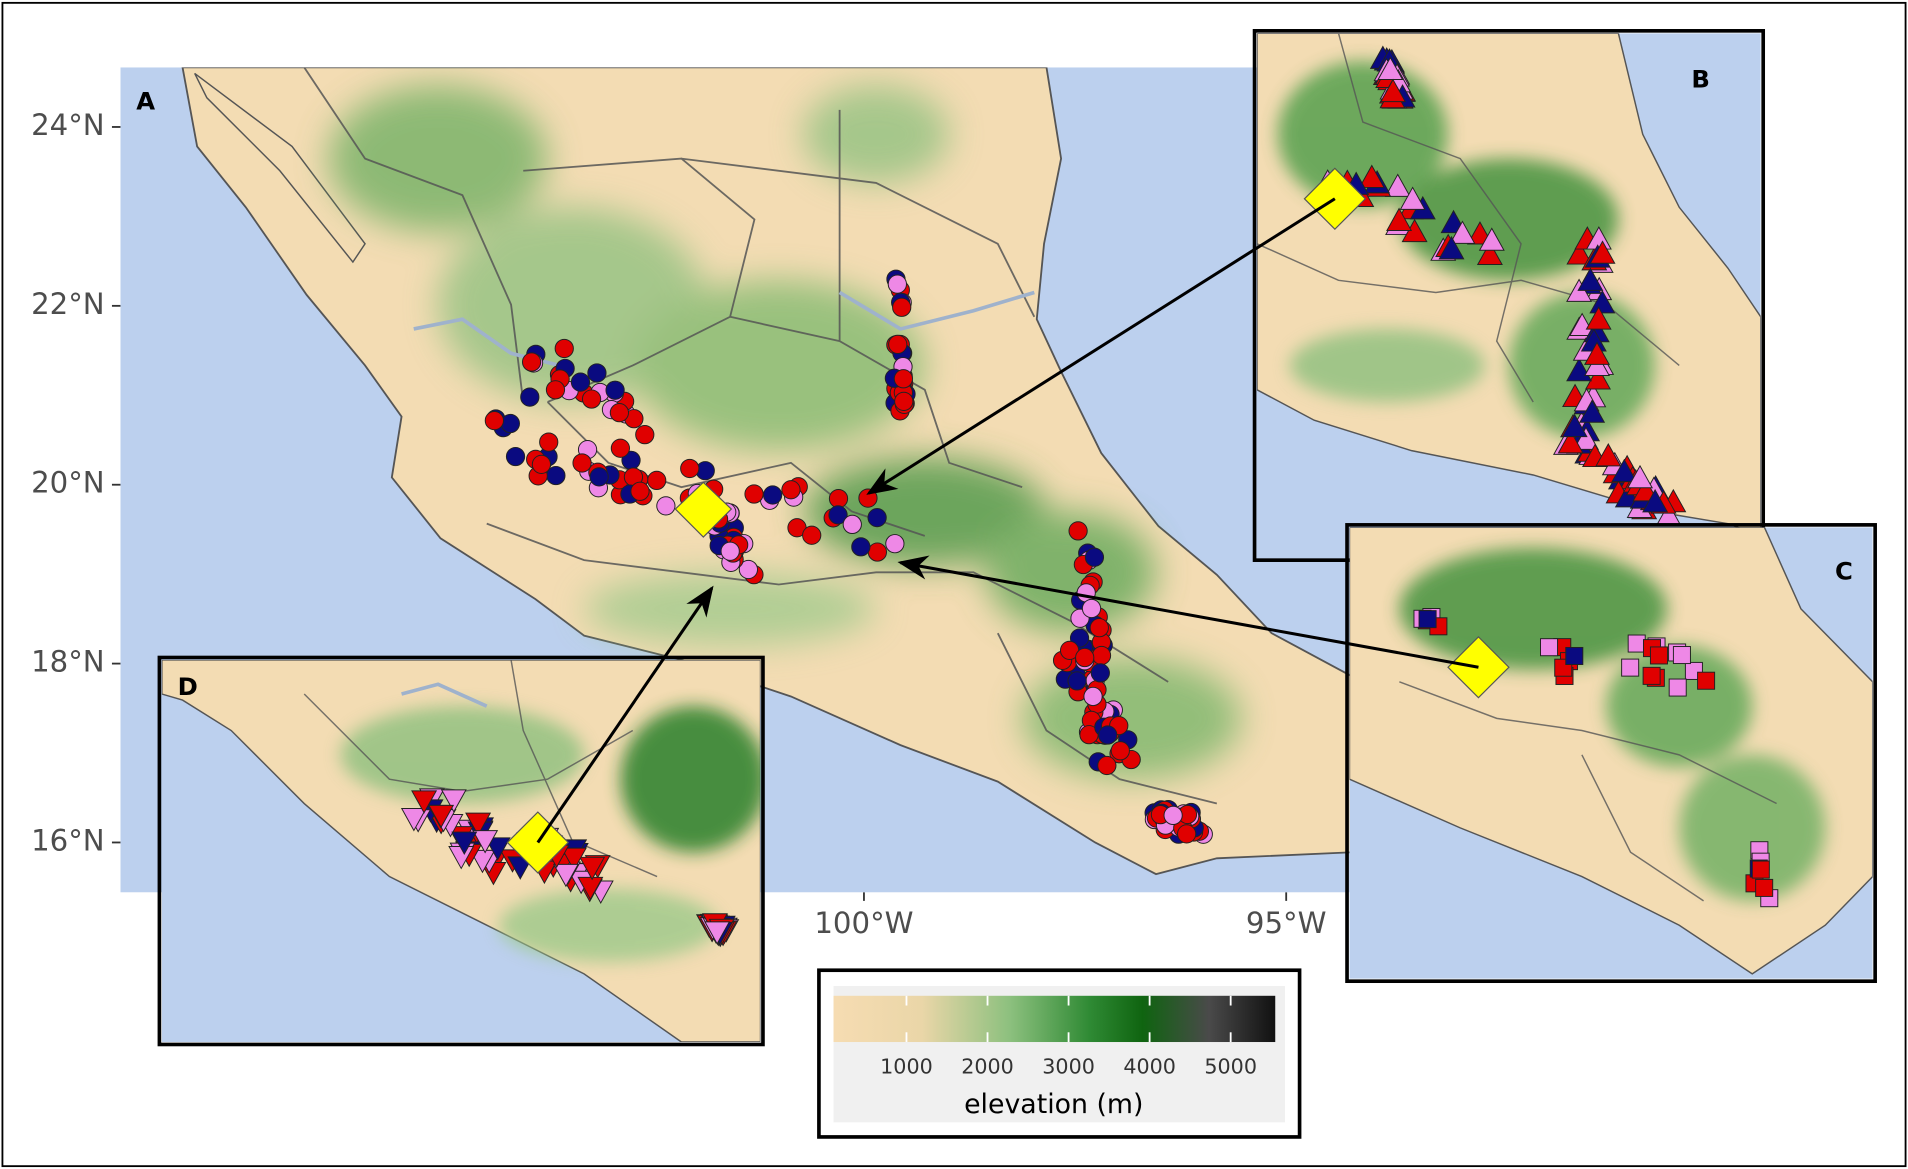 This screenshot has width=1908, height=1169. I want to click on lon-tick-label: 100°W, so click(863, 923).